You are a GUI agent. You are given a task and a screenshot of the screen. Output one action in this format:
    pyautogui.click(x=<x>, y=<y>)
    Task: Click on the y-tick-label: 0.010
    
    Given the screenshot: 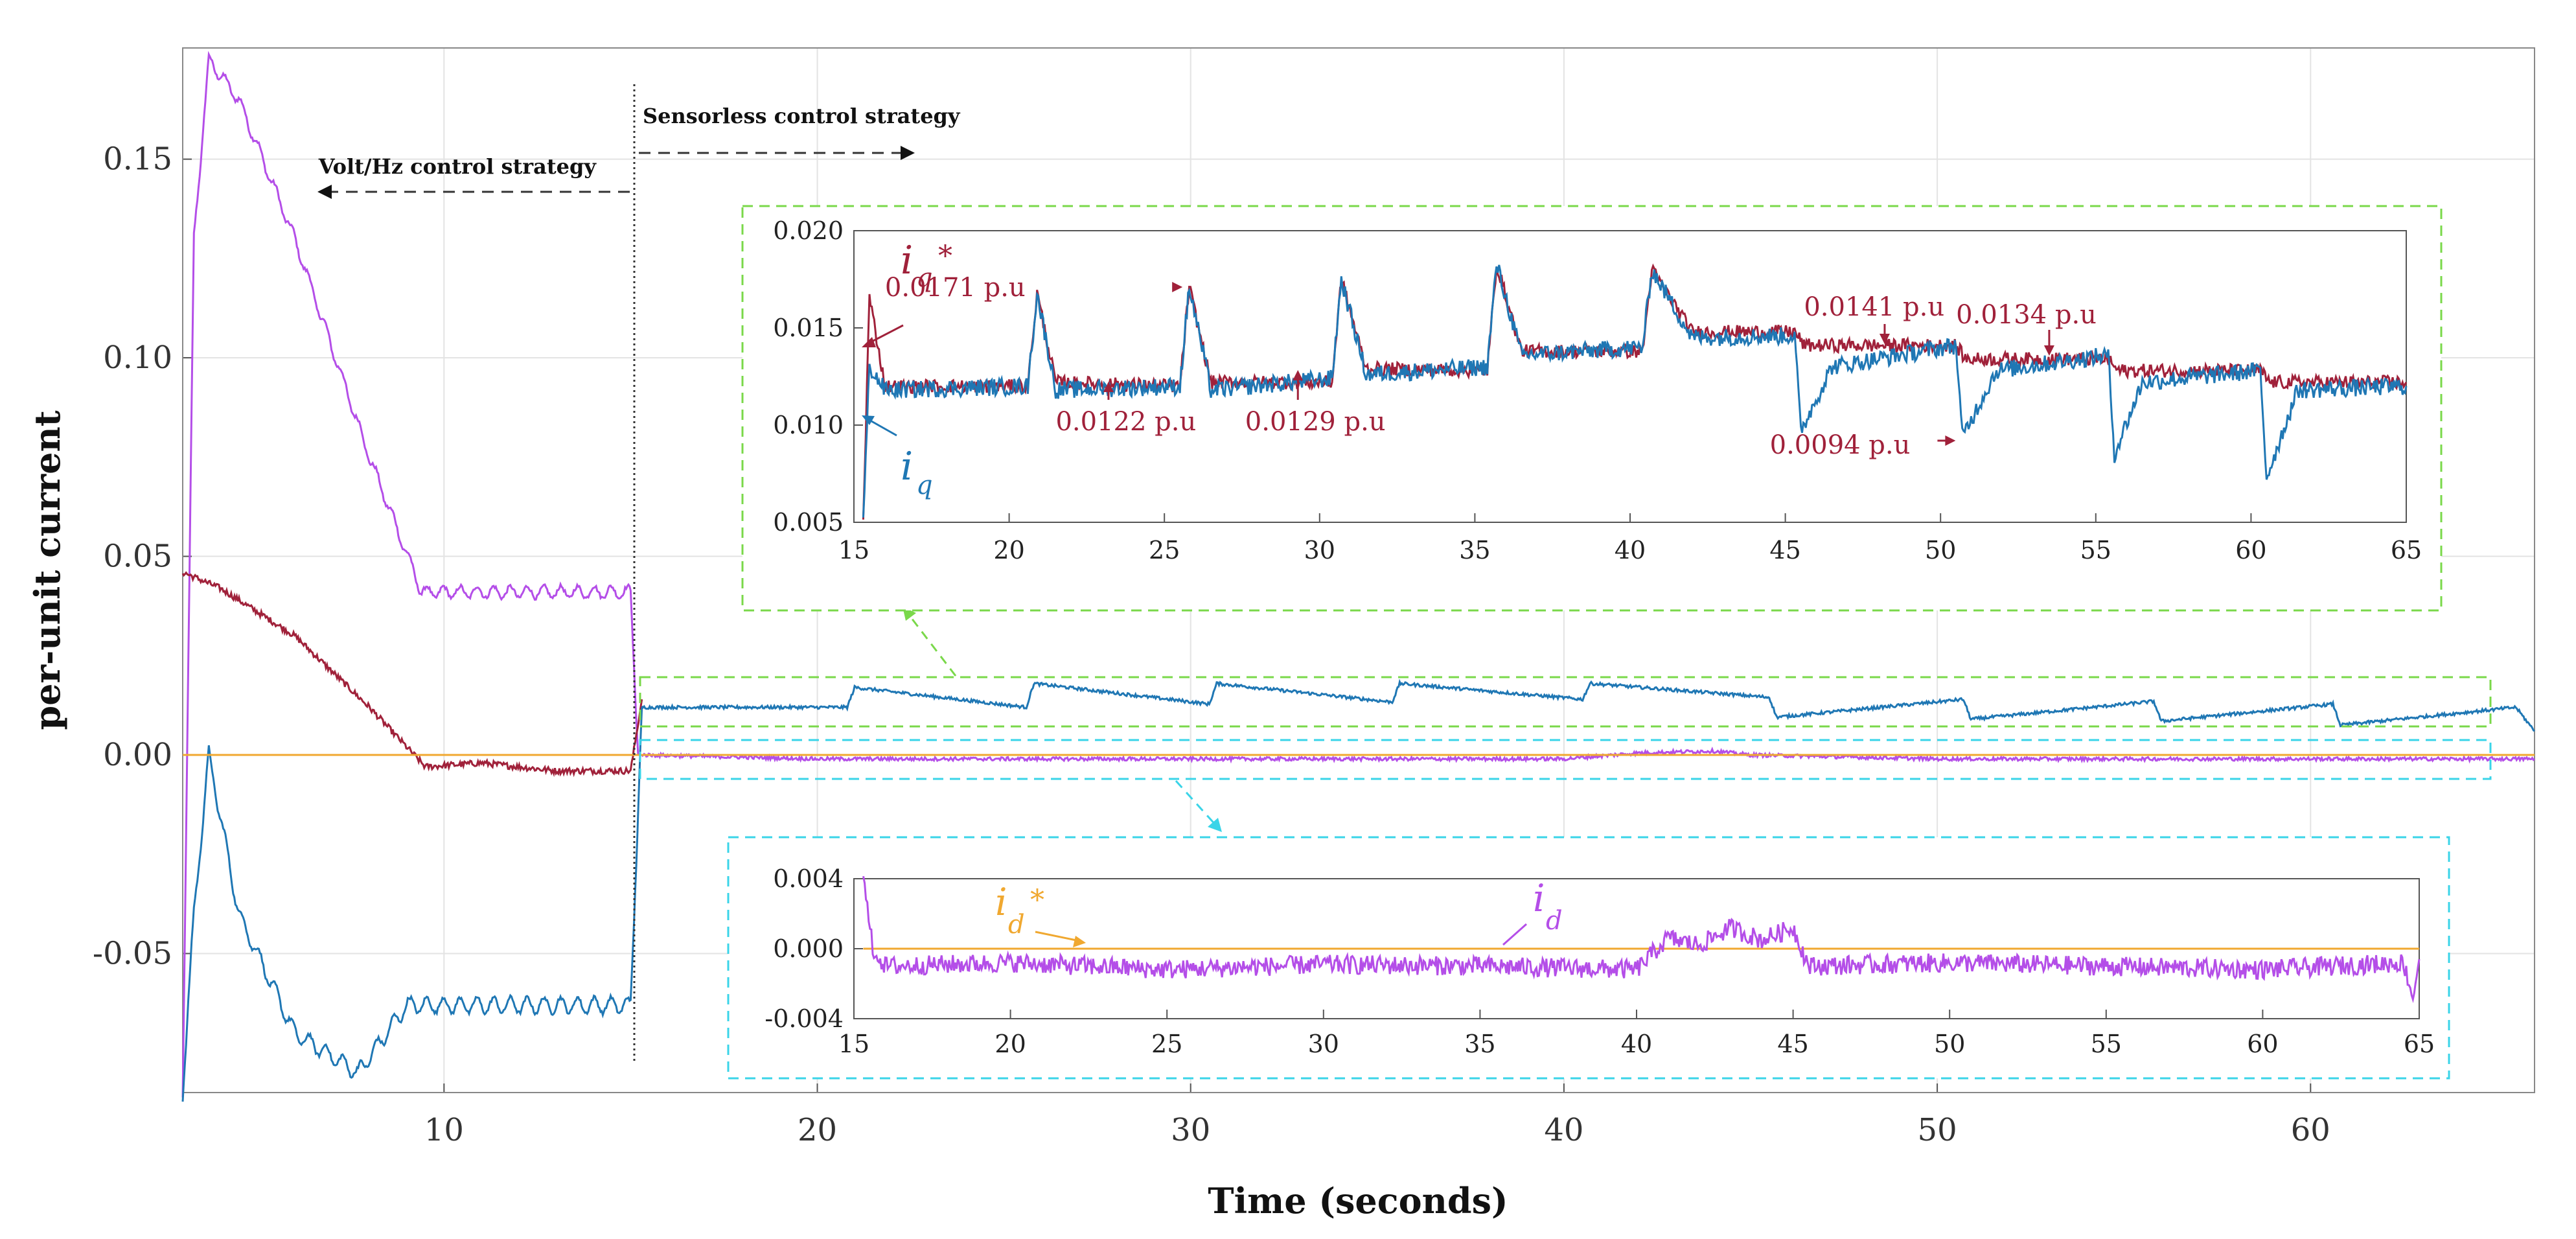 What is the action you would take?
    pyautogui.click(x=808, y=425)
    